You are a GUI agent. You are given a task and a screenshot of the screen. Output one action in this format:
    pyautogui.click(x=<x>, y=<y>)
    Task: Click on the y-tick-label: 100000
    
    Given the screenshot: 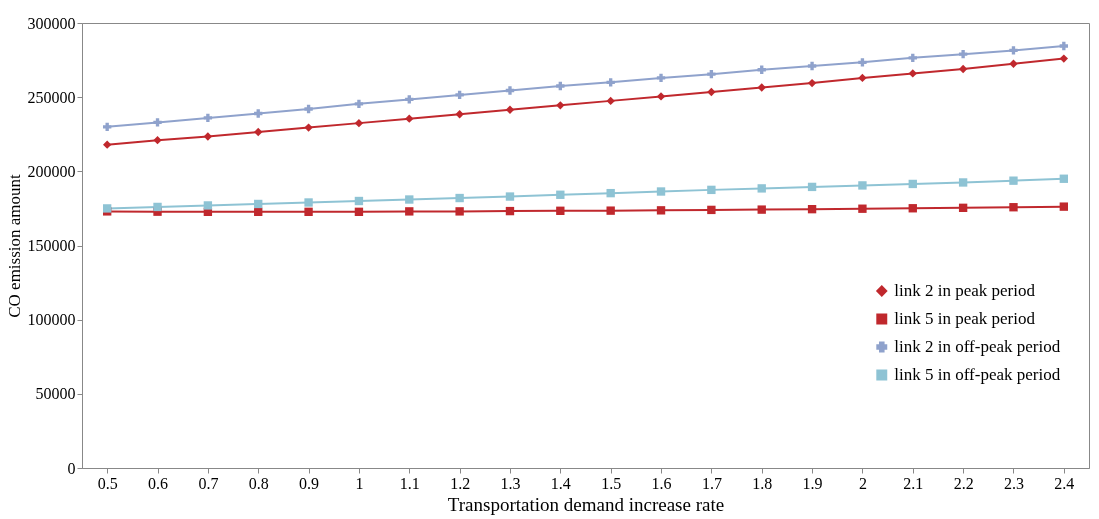 What is the action you would take?
    pyautogui.click(x=51, y=320)
    